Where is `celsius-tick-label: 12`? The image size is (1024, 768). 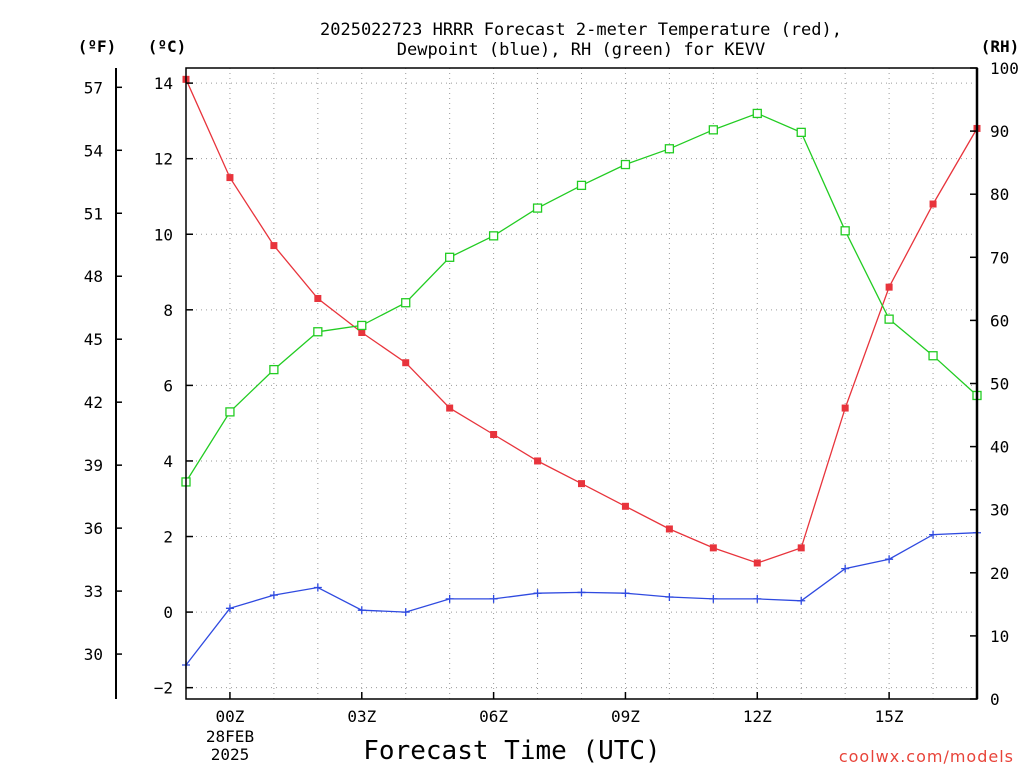 celsius-tick-label: 12 is located at coordinates (163, 159).